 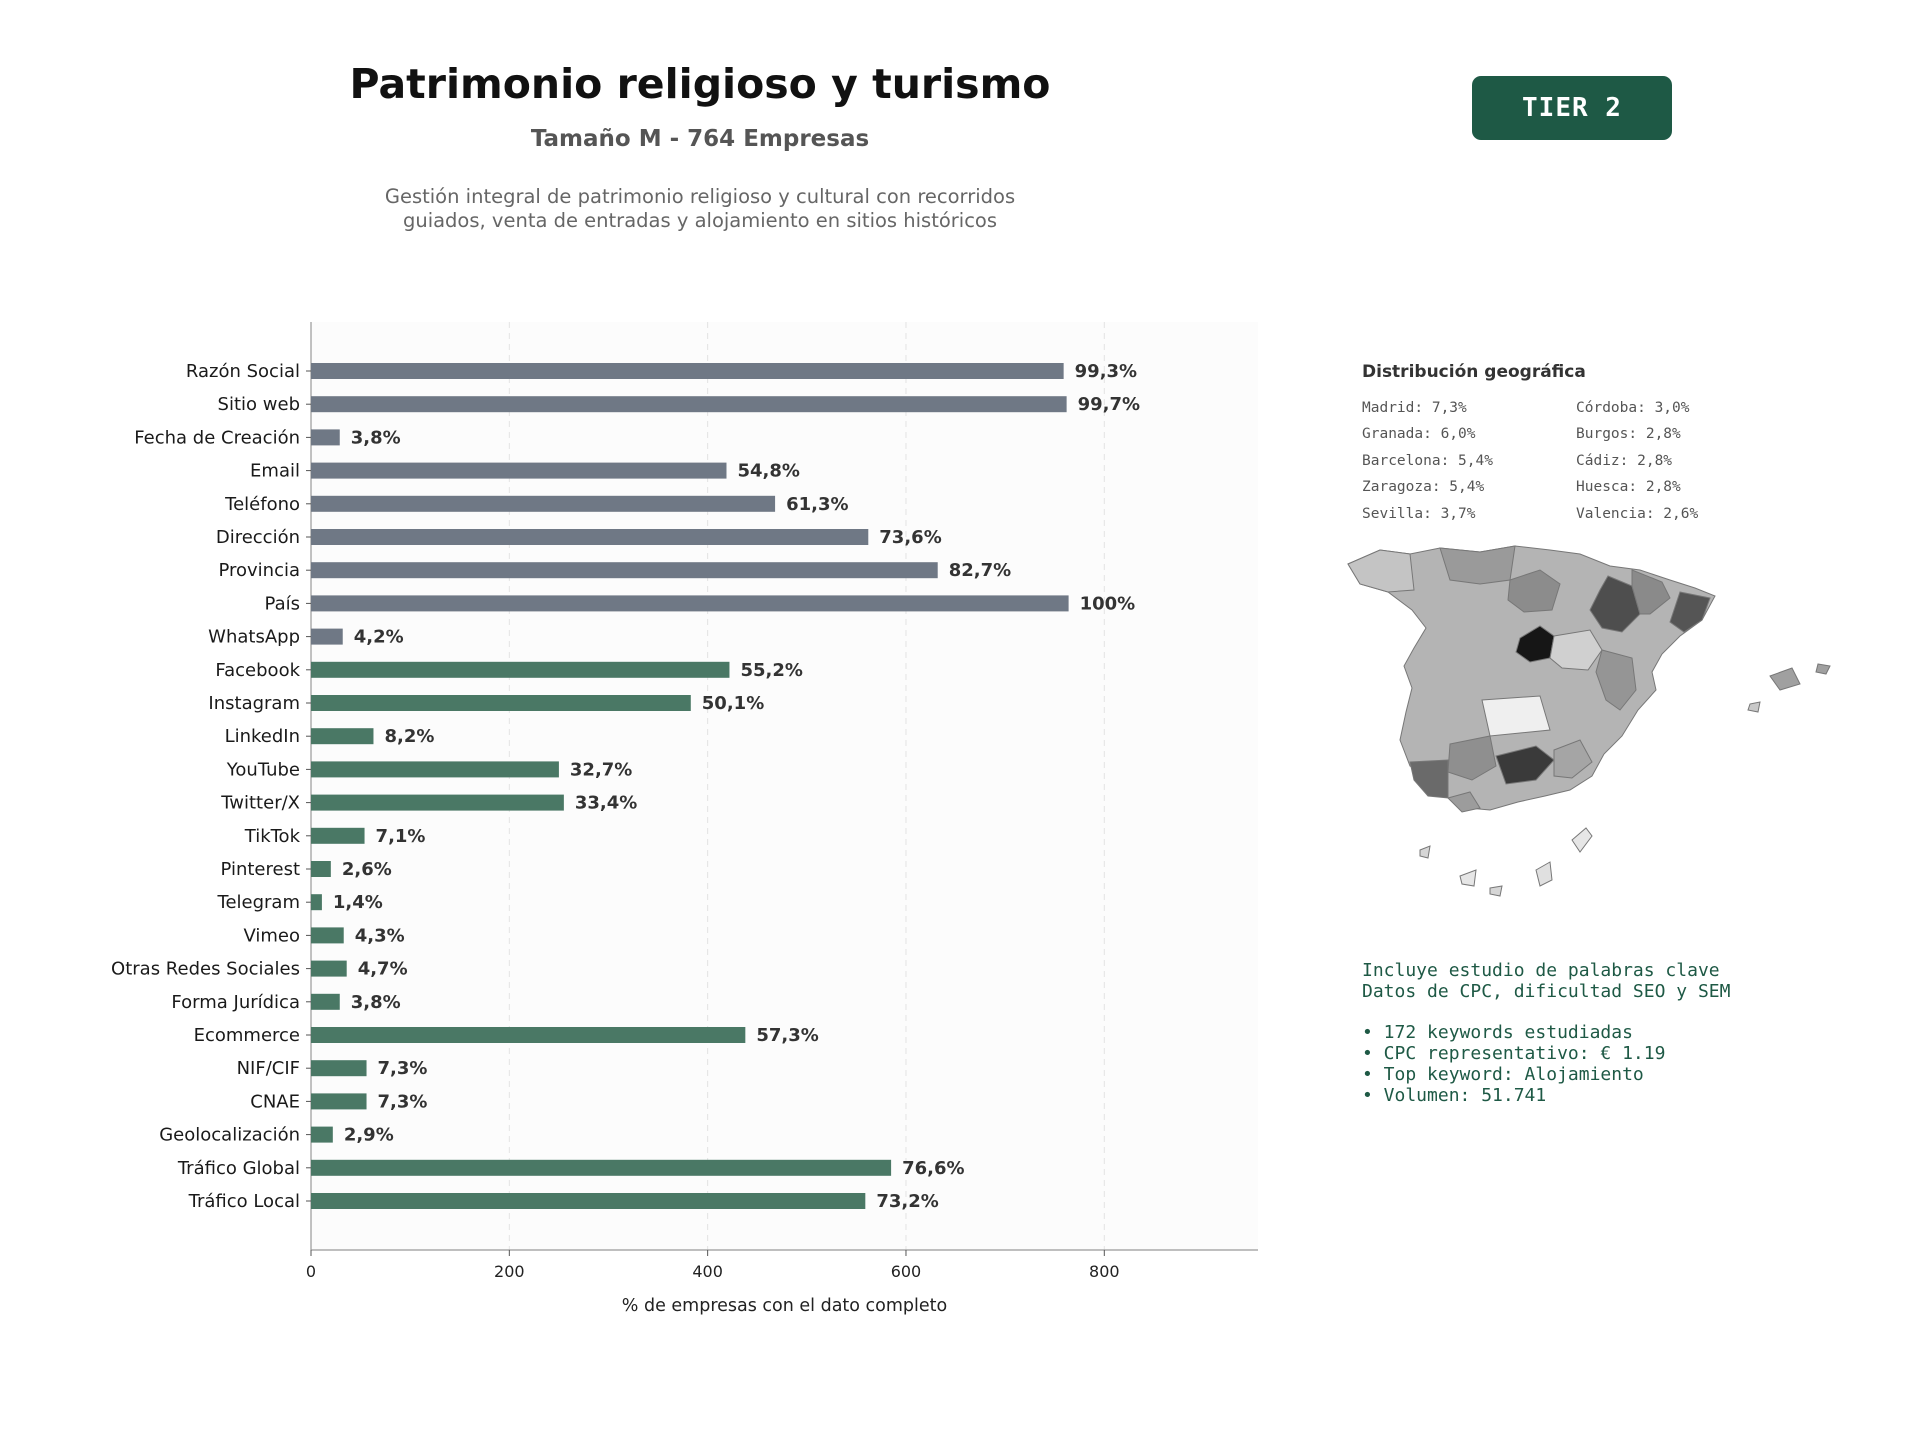 What do you see at coordinates (243, 371) in the screenshot?
I see `category-label: Razón Social` at bounding box center [243, 371].